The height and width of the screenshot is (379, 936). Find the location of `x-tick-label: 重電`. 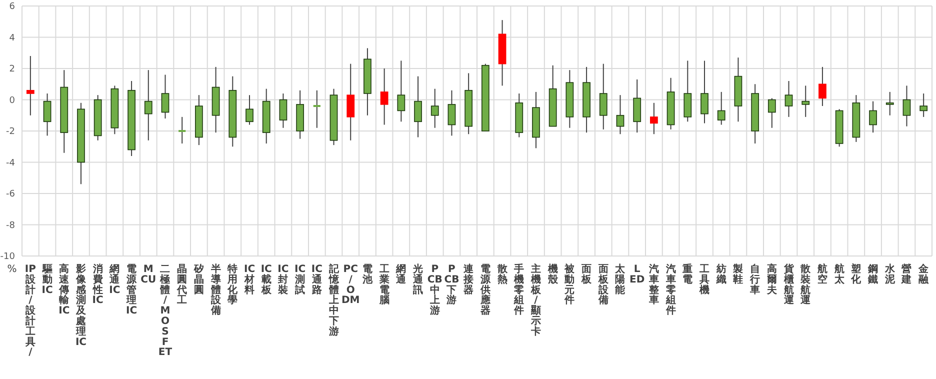

x-tick-label: 重電 is located at coordinates (687, 275).